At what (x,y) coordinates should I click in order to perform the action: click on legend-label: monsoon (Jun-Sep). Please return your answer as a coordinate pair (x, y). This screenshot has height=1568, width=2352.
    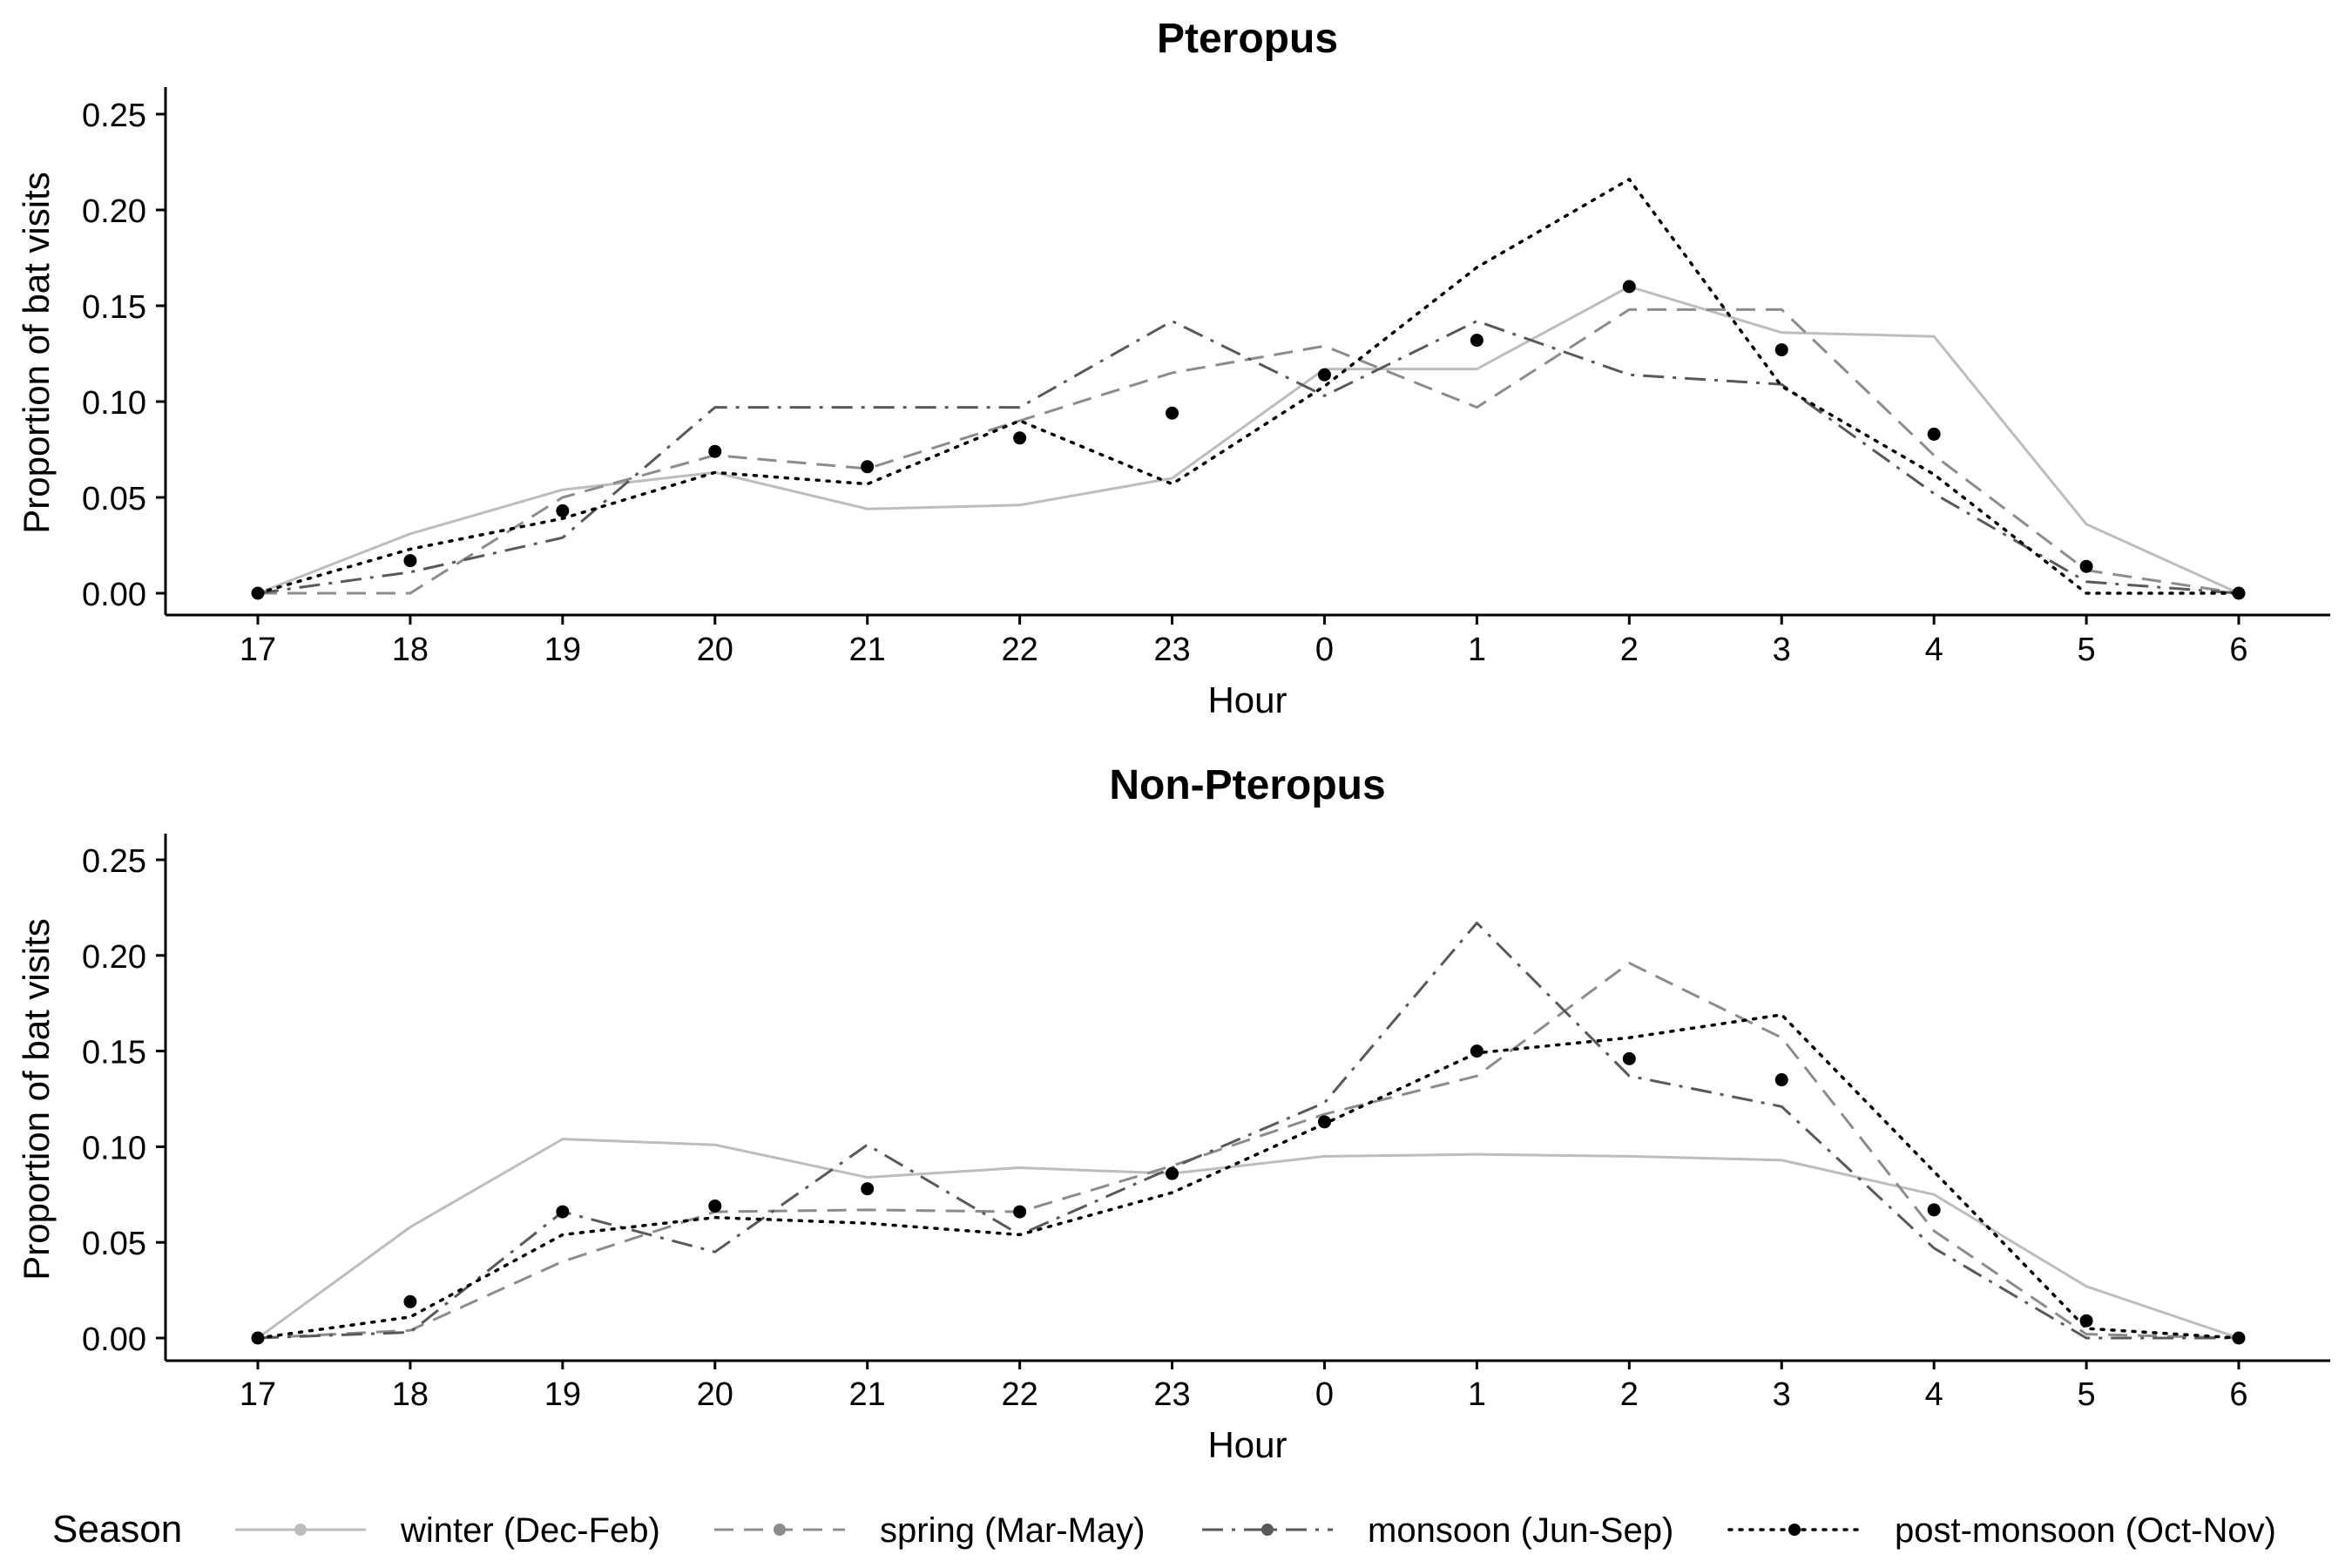
    Looking at the image, I should click on (1520, 1530).